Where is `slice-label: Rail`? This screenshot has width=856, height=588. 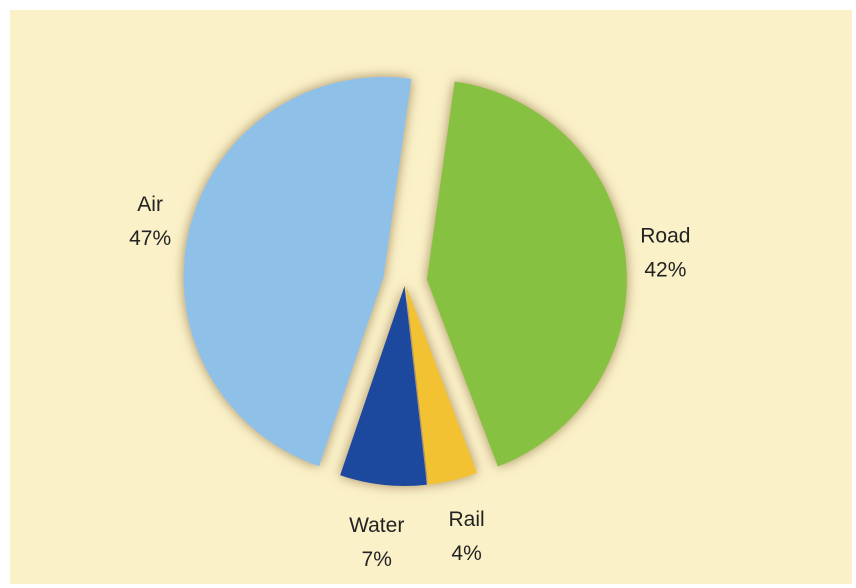 slice-label: Rail is located at coordinates (467, 519).